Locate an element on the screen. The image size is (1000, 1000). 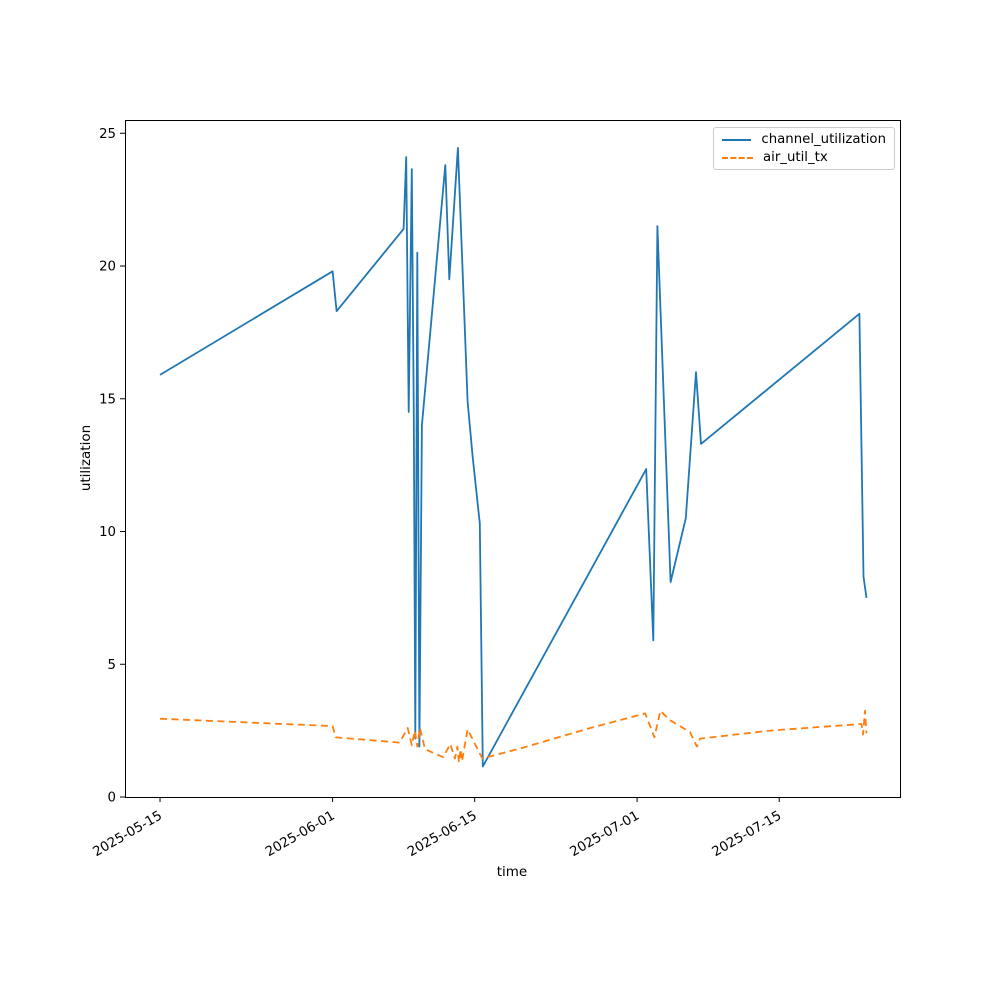
y-tick-label: 5 is located at coordinates (112, 665).